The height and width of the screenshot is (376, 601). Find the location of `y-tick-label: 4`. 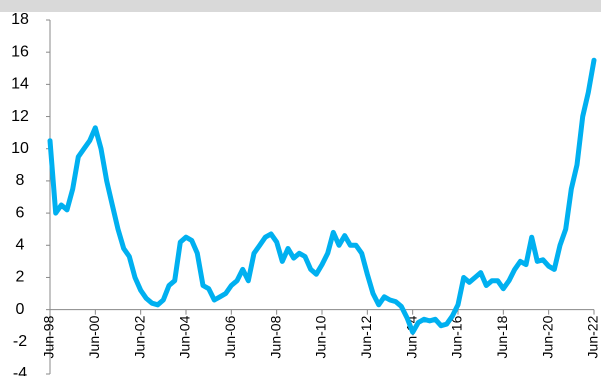

y-tick-label: 4 is located at coordinates (20, 244).